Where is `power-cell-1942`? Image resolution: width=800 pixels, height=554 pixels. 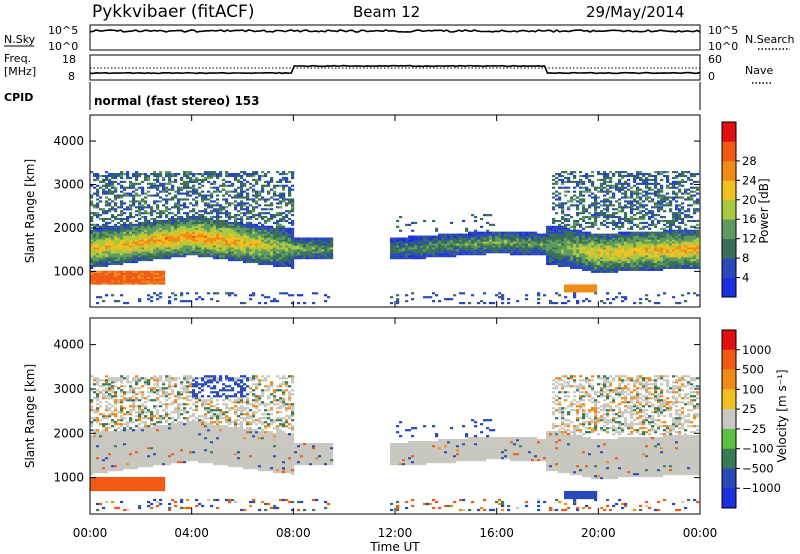
power-cell-1942 is located at coordinates (245, 205).